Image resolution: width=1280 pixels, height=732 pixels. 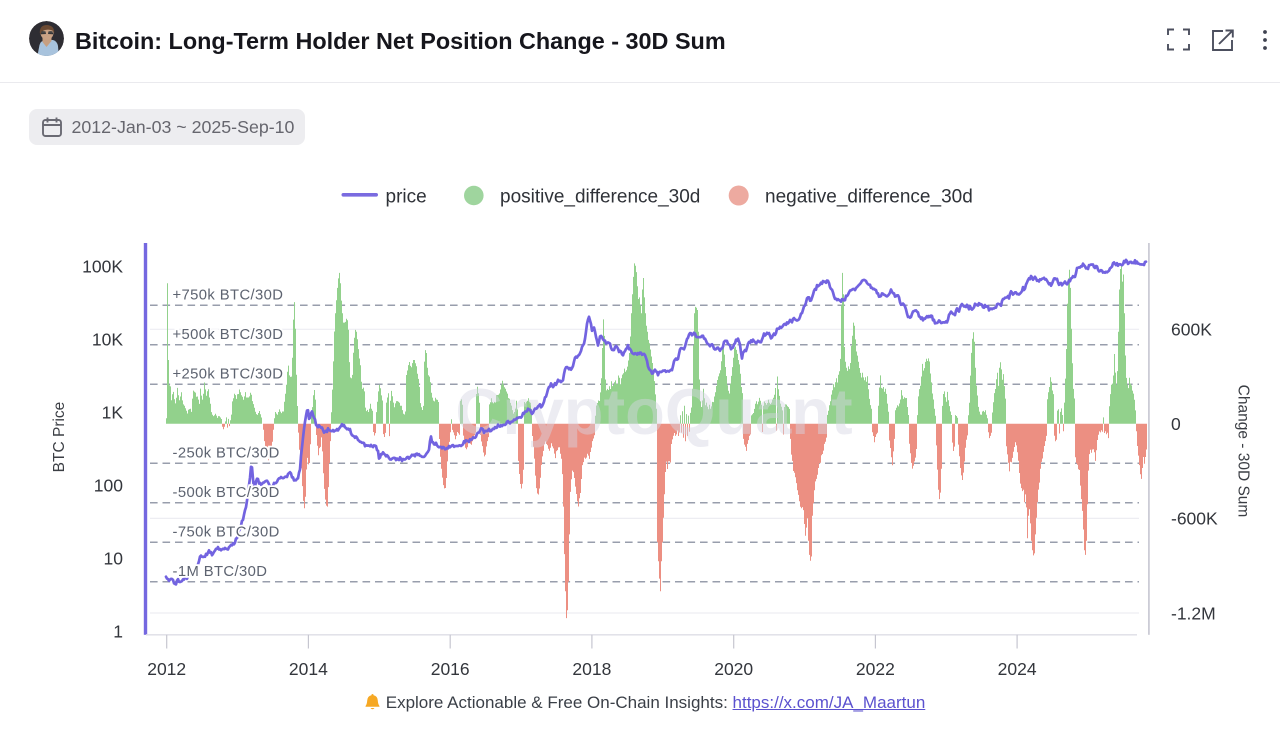 What do you see at coordinates (406, 196) in the screenshot?
I see `svg-text: price` at bounding box center [406, 196].